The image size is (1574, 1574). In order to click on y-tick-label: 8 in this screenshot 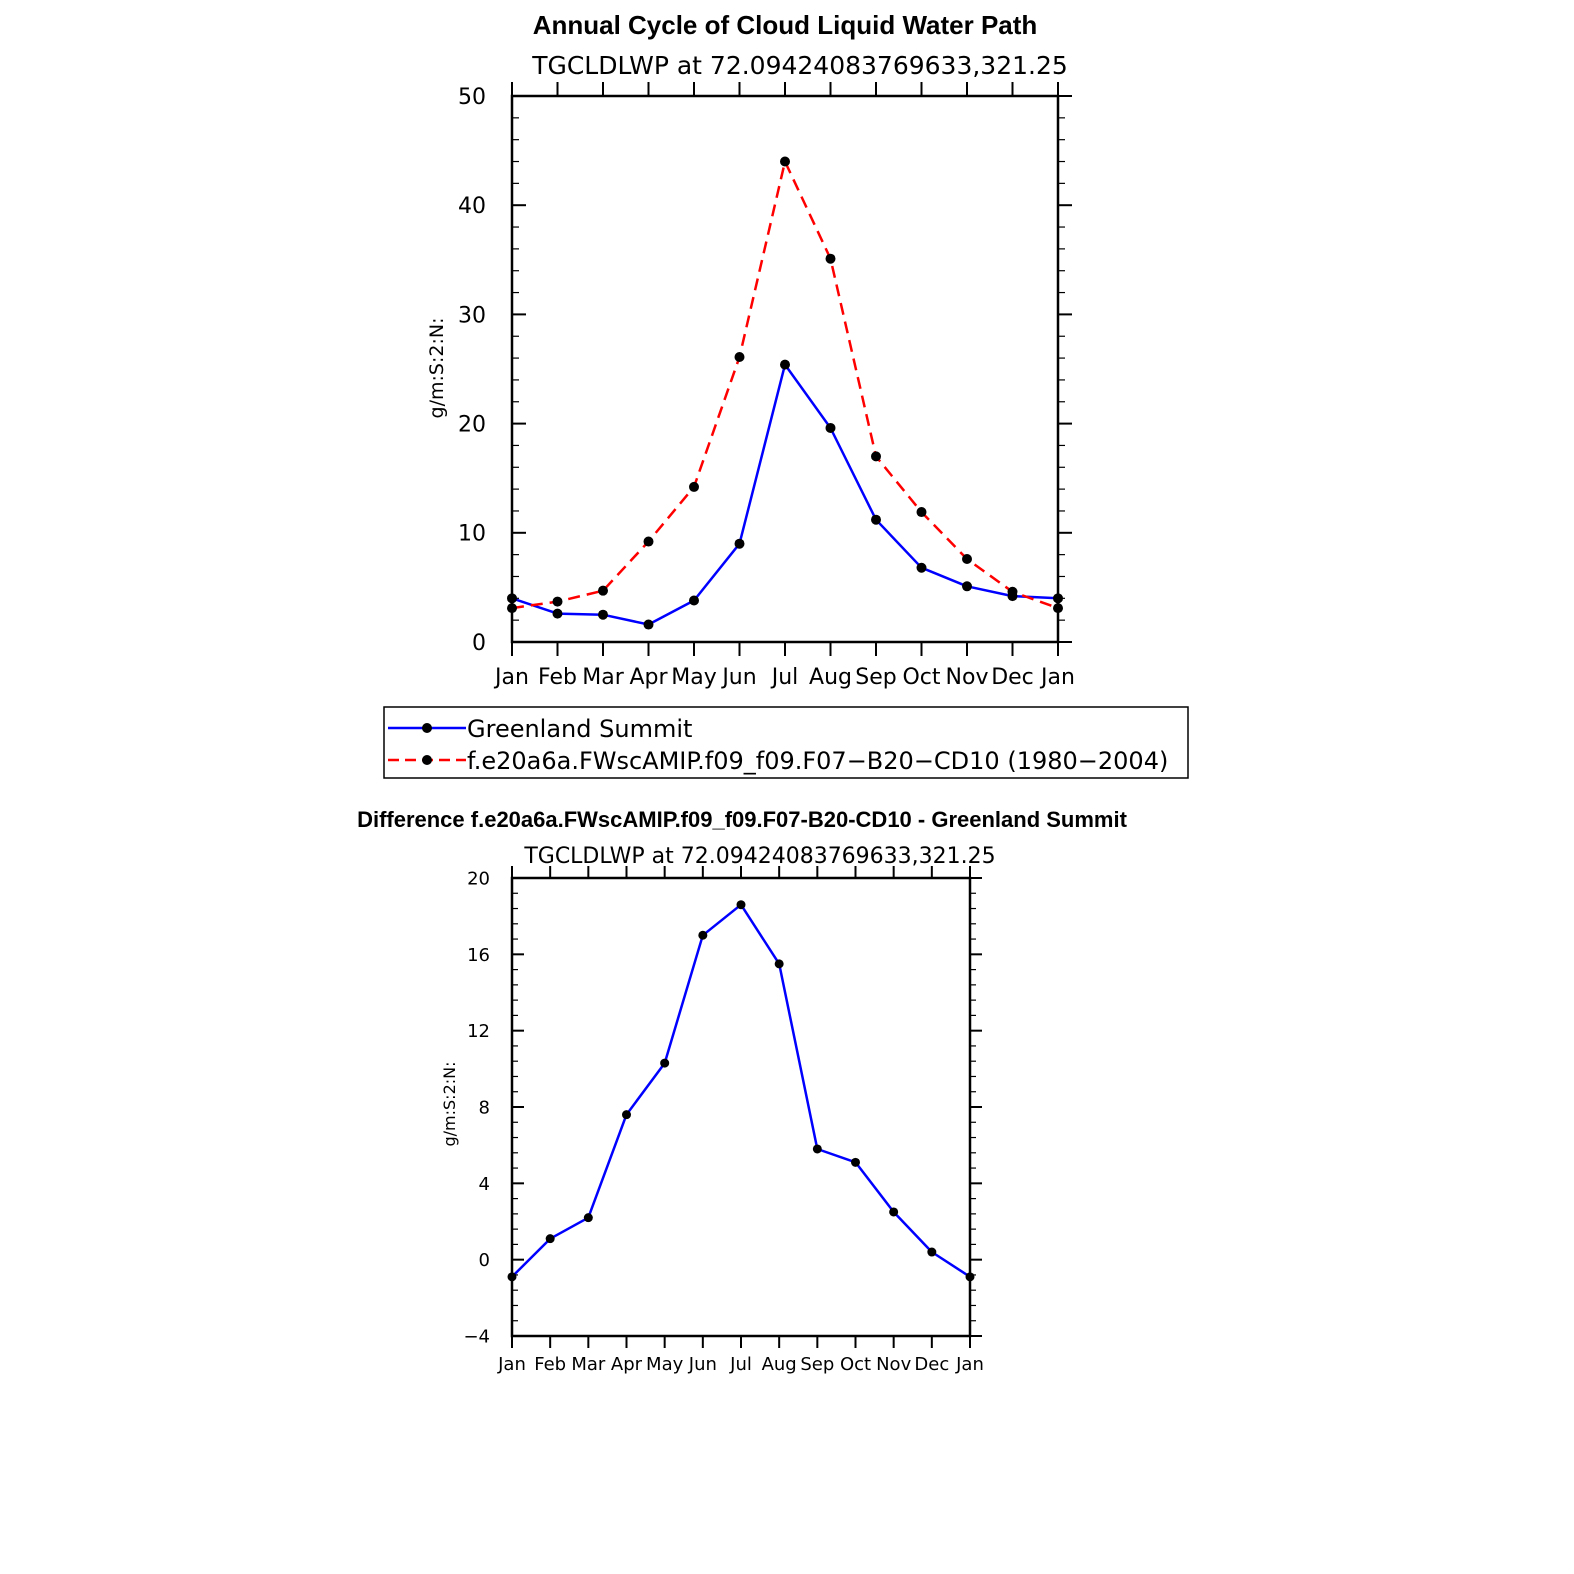, I will do `click(484, 1107)`.